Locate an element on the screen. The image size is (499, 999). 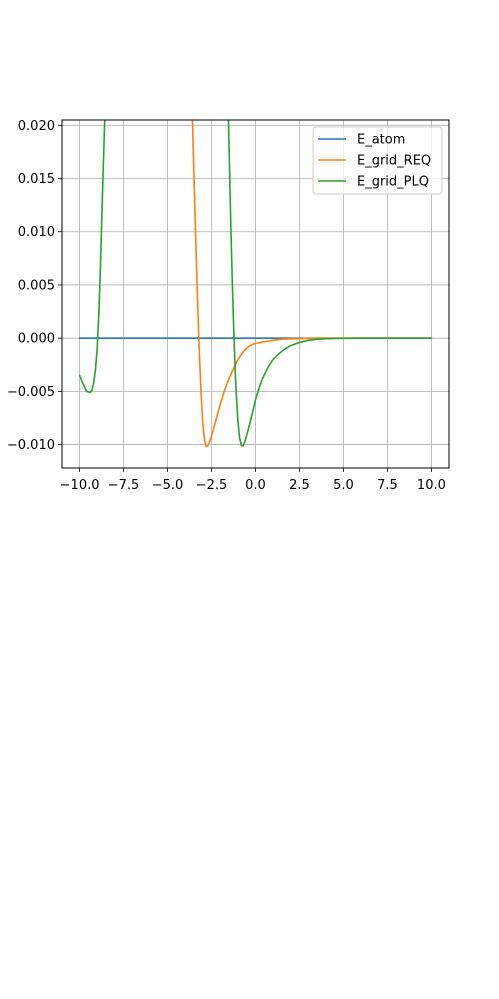
x-tick-label: −2.5 is located at coordinates (212, 485).